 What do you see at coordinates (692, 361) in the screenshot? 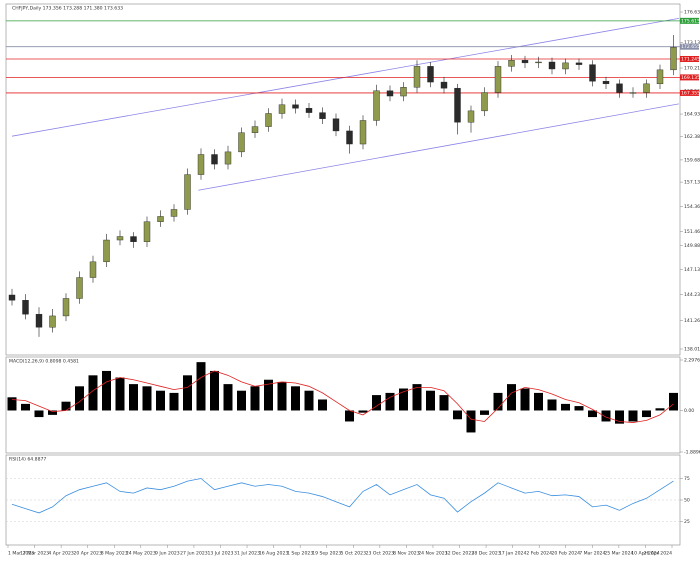
I see `y-tick-label: 2.2976` at bounding box center [692, 361].